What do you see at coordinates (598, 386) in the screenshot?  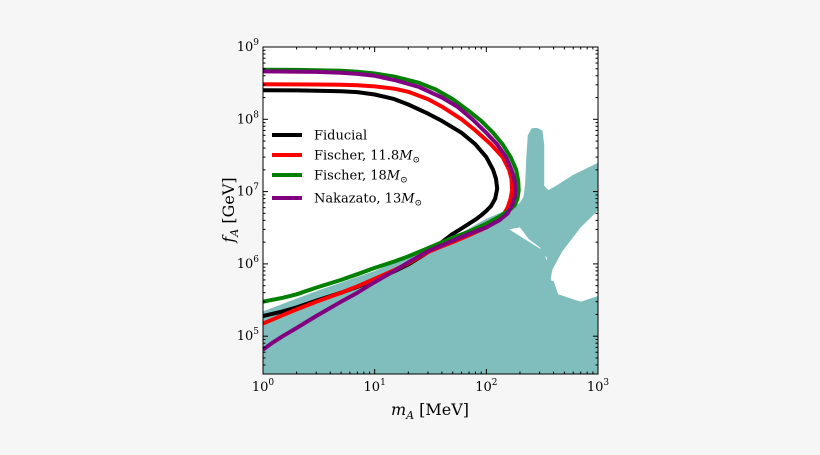 I see `x-tick-label: 103` at bounding box center [598, 386].